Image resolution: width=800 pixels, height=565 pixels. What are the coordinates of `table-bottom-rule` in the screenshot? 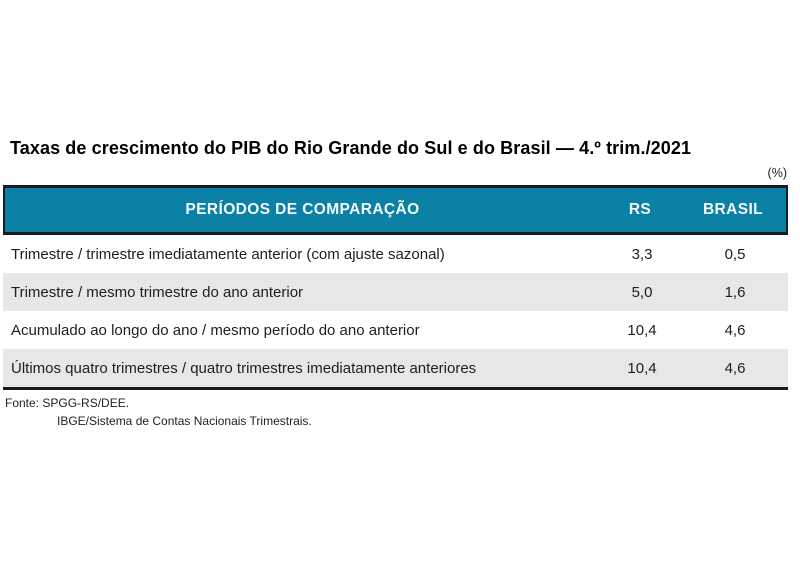 It's located at (395, 388).